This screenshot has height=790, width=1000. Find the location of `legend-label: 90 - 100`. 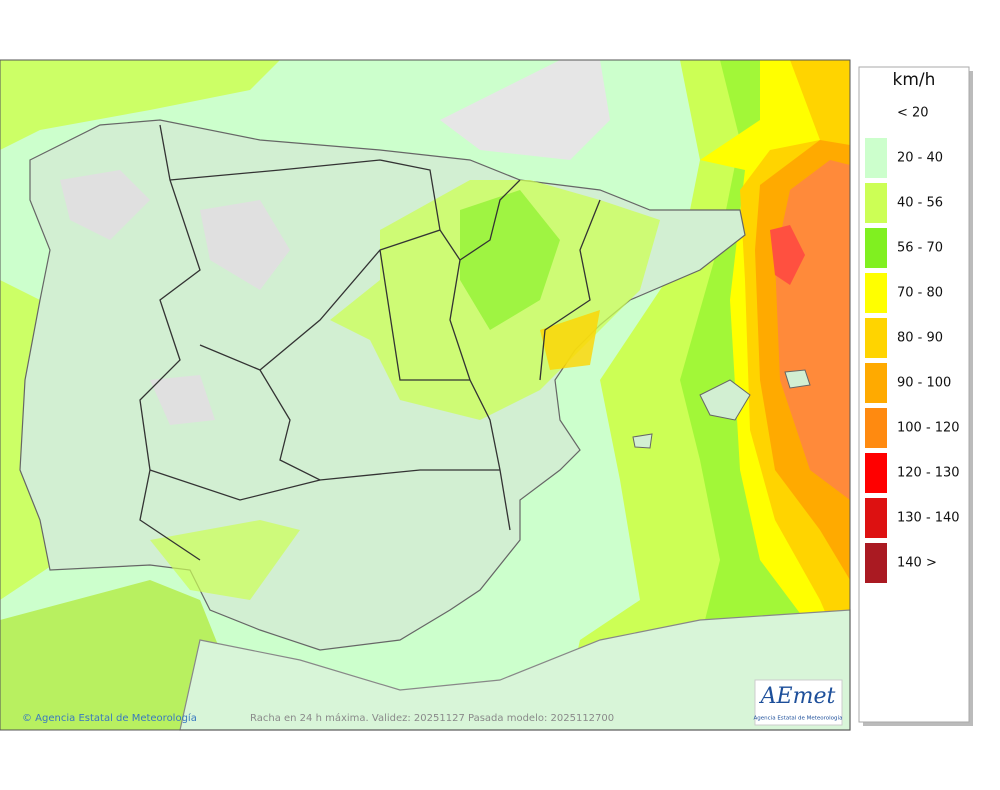

legend-label: 90 - 100 is located at coordinates (924, 383).